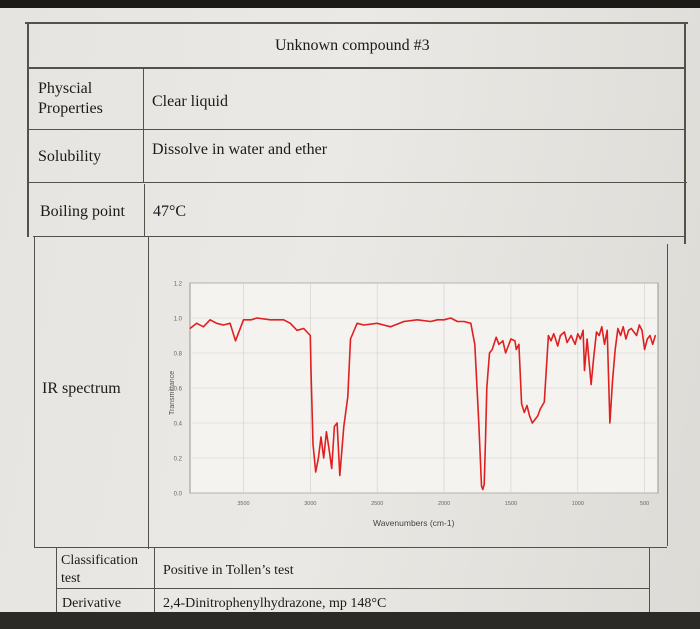  What do you see at coordinates (35, 392) in the screenshot?
I see `table-border-left-lower` at bounding box center [35, 392].